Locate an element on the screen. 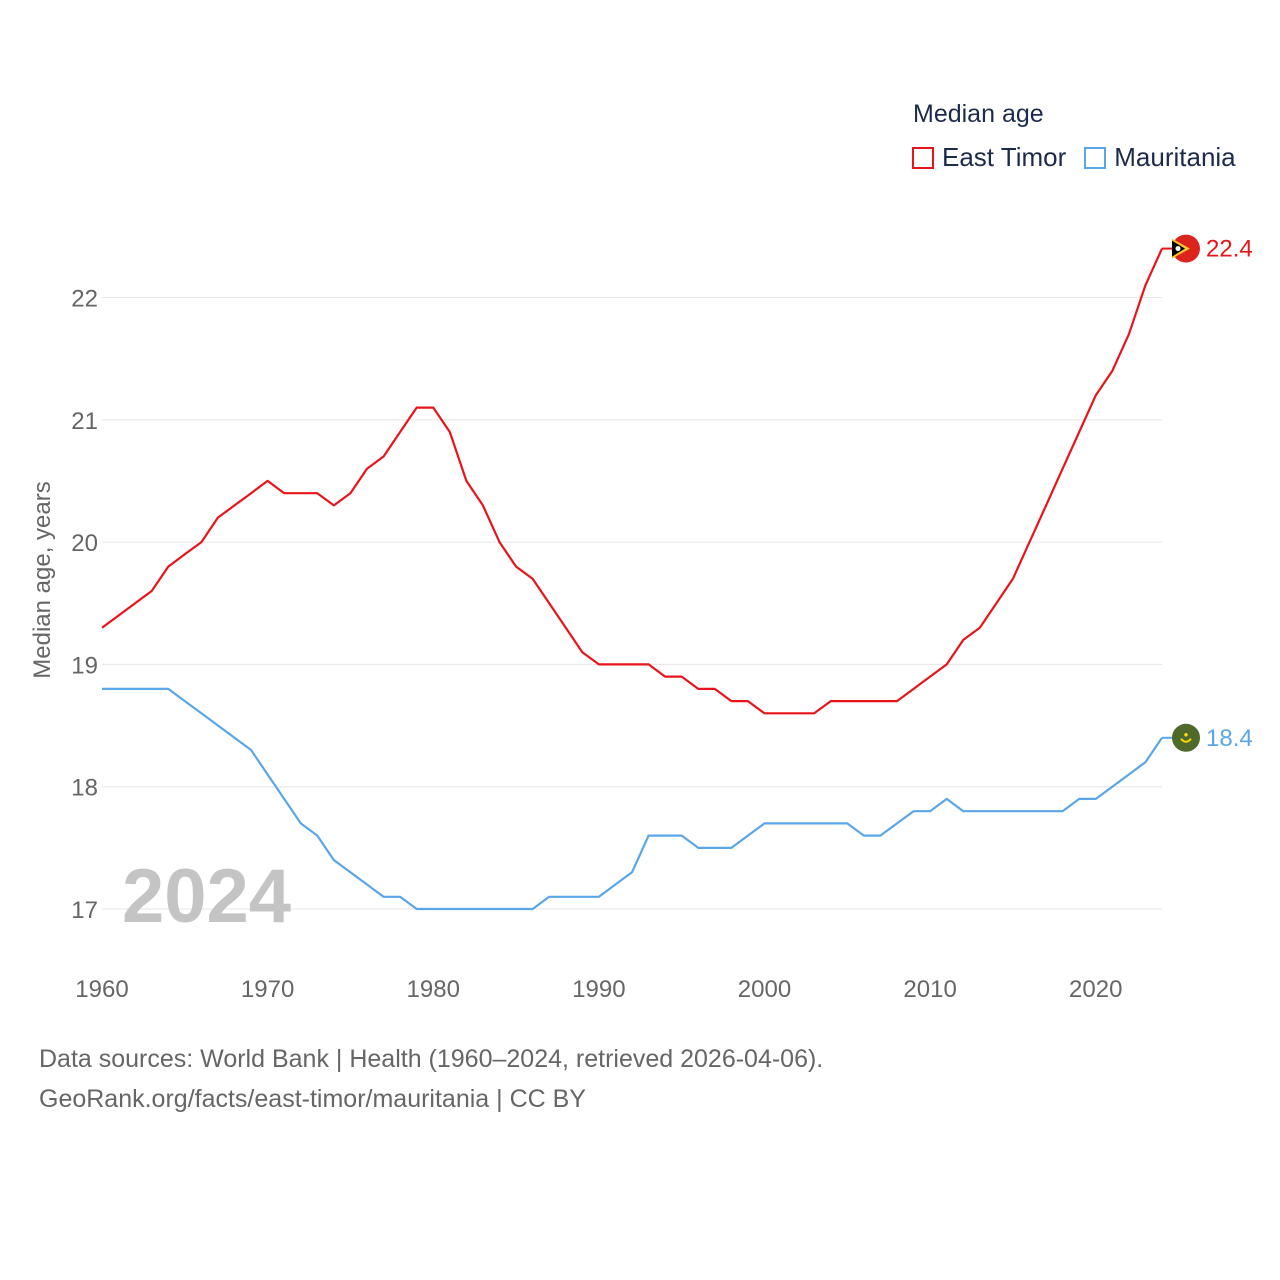  y-axis-label: Median age, years is located at coordinates (42, 579).